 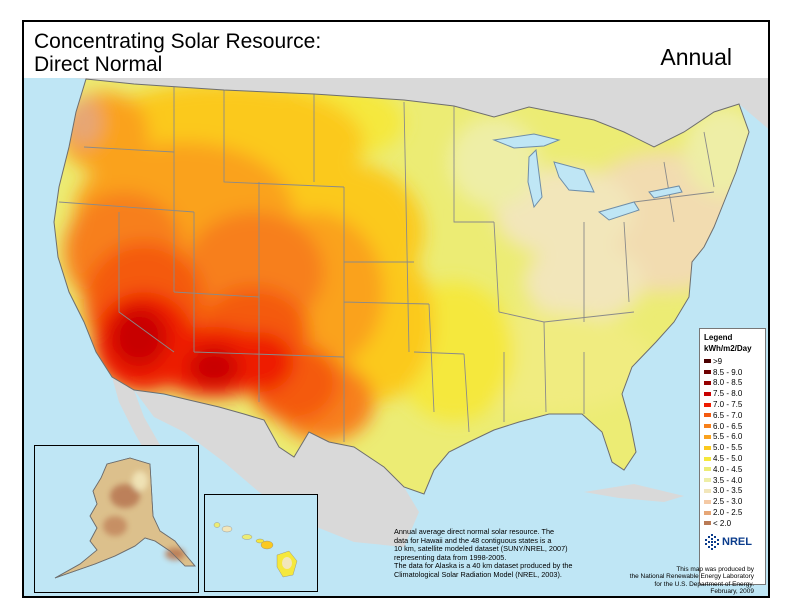 I want to click on period-label: Annual, so click(x=696, y=57).